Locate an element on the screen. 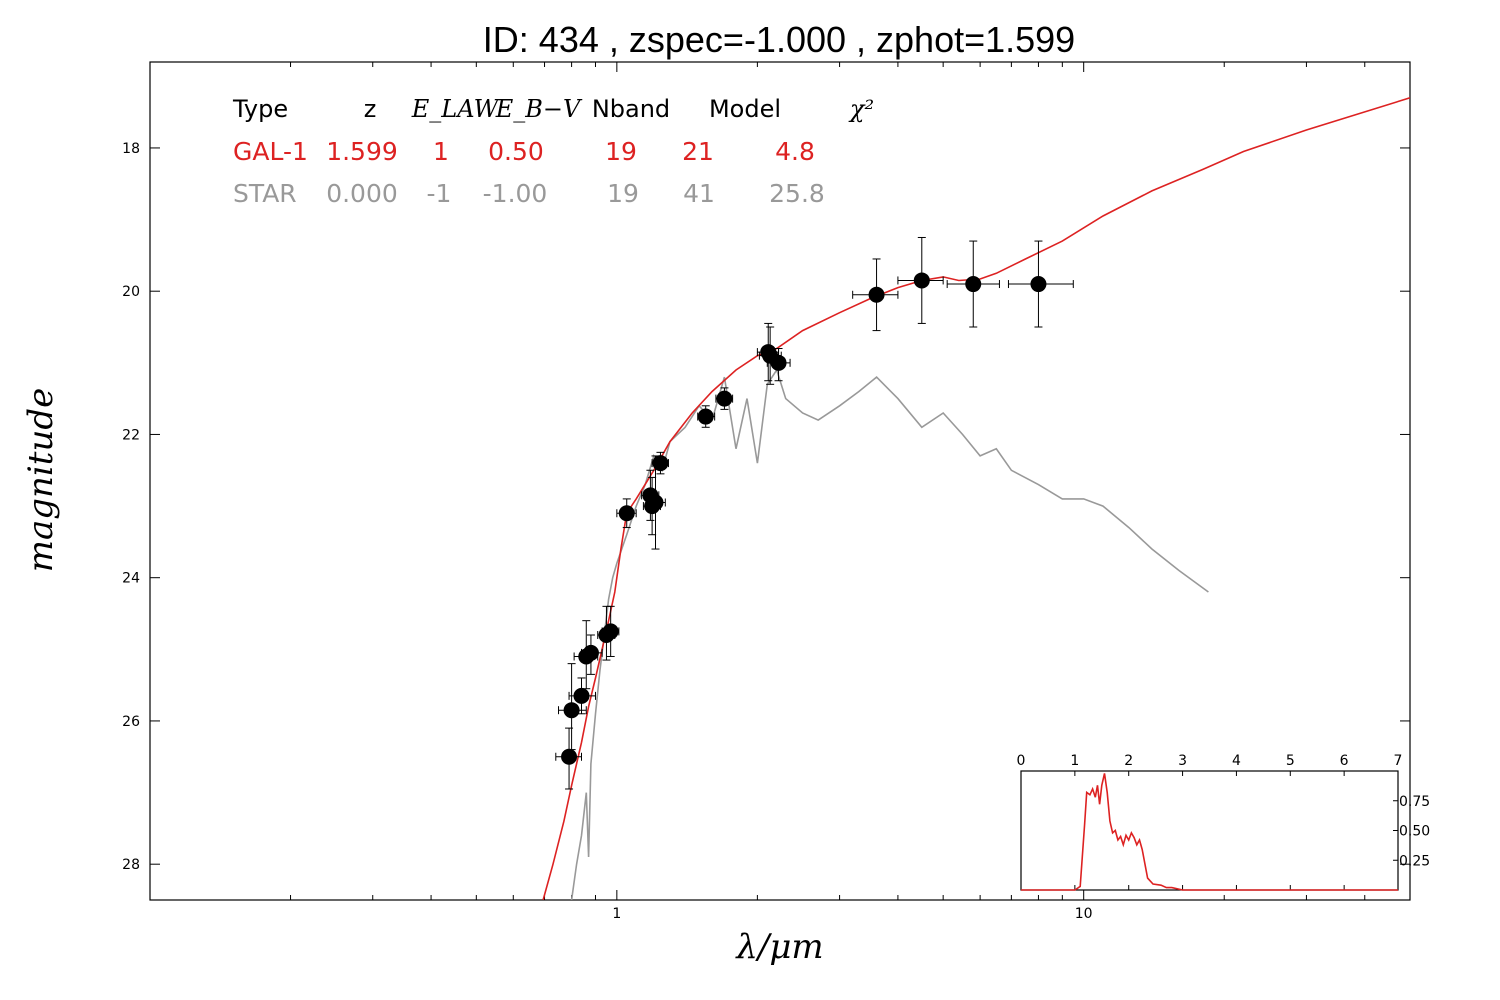  x-axis-label: λ/μm is located at coordinates (778, 947).